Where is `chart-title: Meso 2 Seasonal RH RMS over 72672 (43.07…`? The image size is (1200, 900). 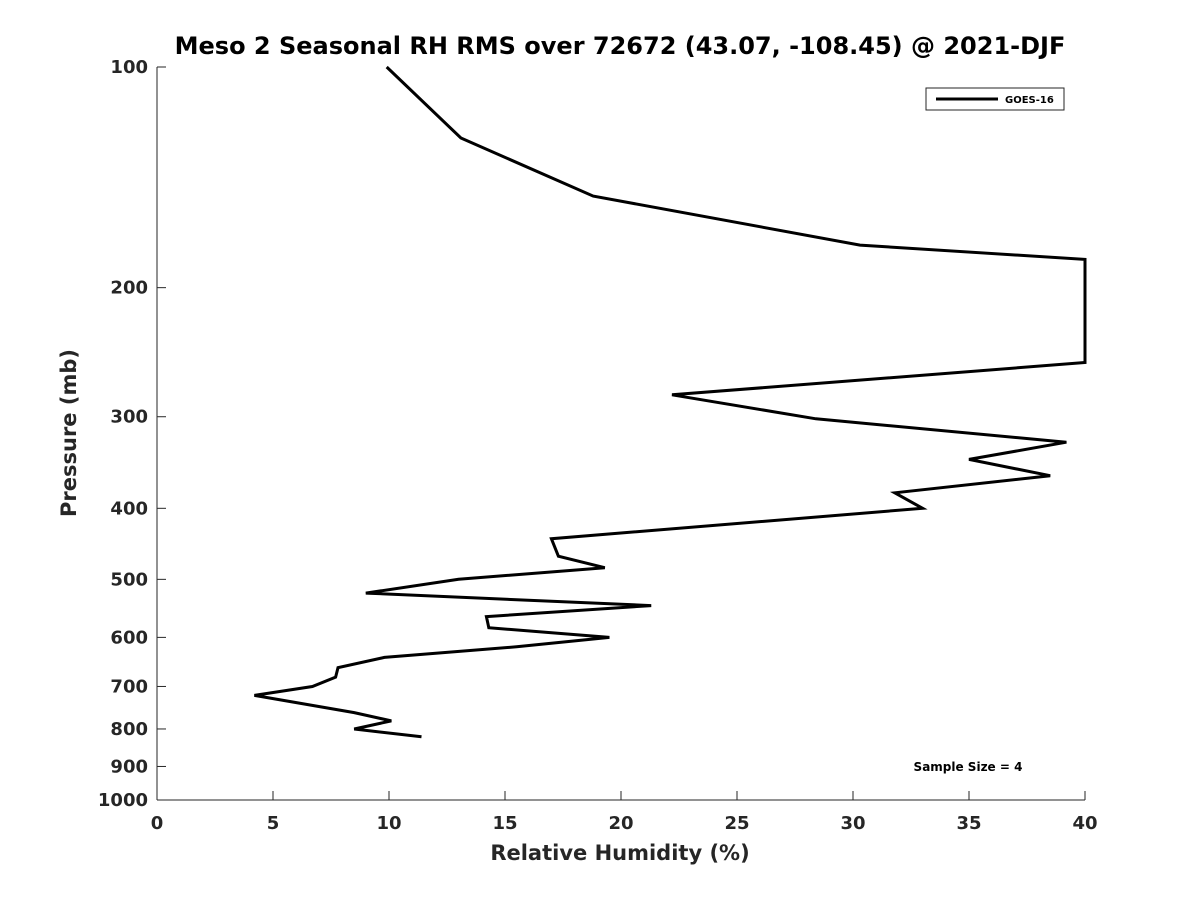
chart-title: Meso 2 Seasonal RH RMS over 72672 (43.07… is located at coordinates (620, 46).